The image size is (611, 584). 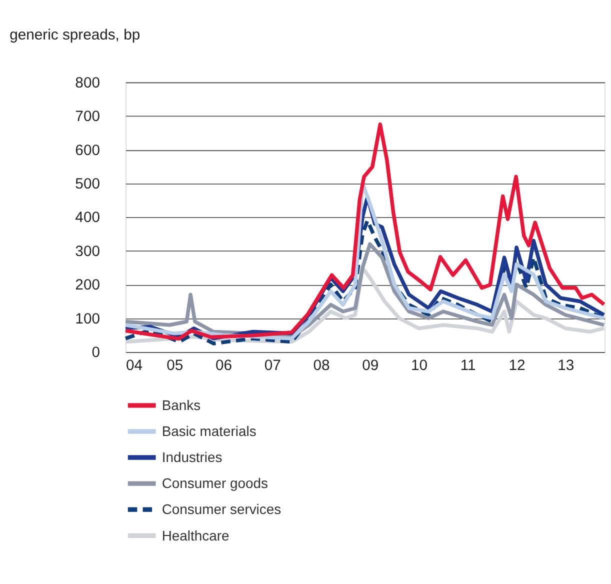 I want to click on x-tick-label: 08, so click(x=321, y=366).